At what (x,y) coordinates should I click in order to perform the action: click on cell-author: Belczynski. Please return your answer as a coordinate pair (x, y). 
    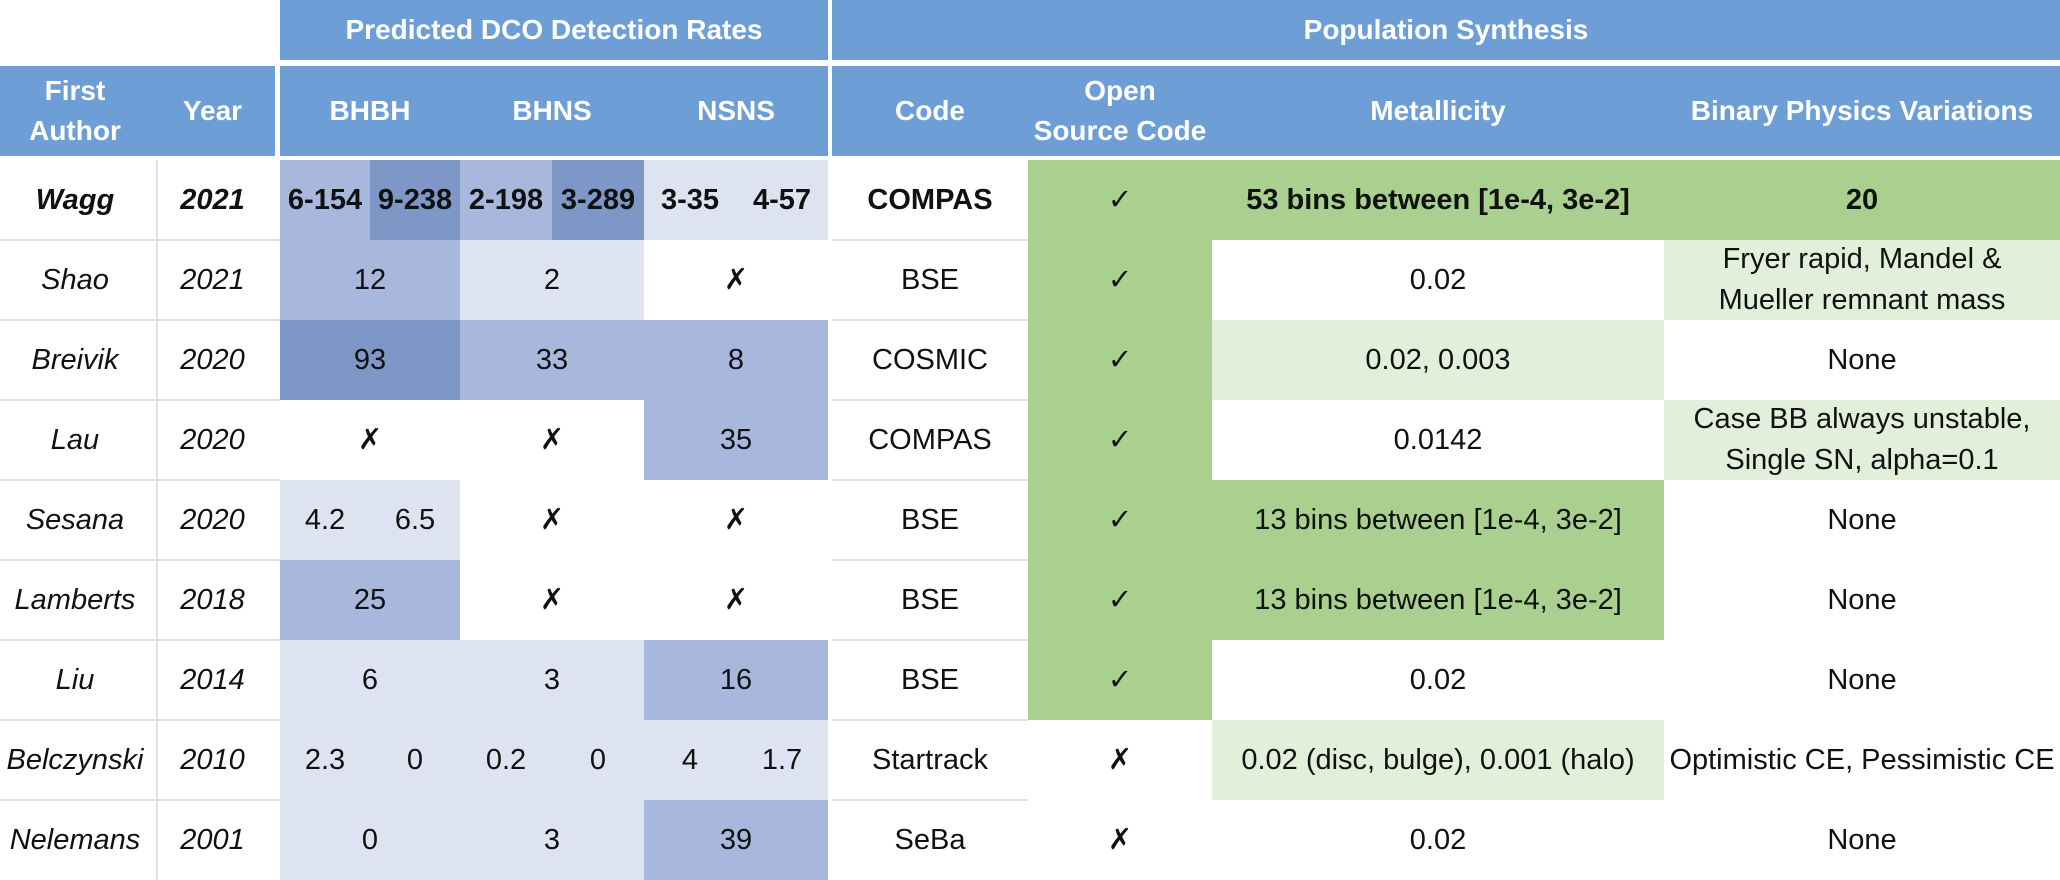
    Looking at the image, I should click on (75, 759).